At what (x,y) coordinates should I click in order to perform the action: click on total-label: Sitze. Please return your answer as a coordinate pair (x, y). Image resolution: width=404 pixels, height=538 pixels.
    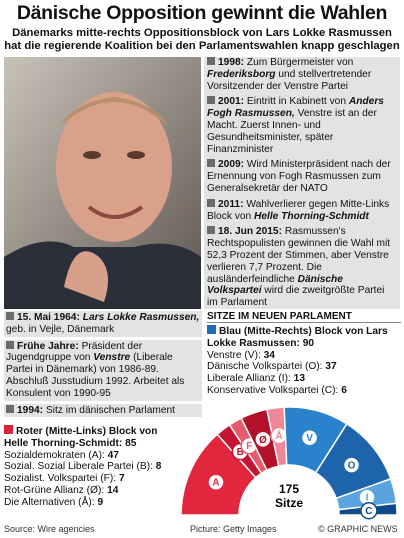
    Looking at the image, I should click on (289, 503).